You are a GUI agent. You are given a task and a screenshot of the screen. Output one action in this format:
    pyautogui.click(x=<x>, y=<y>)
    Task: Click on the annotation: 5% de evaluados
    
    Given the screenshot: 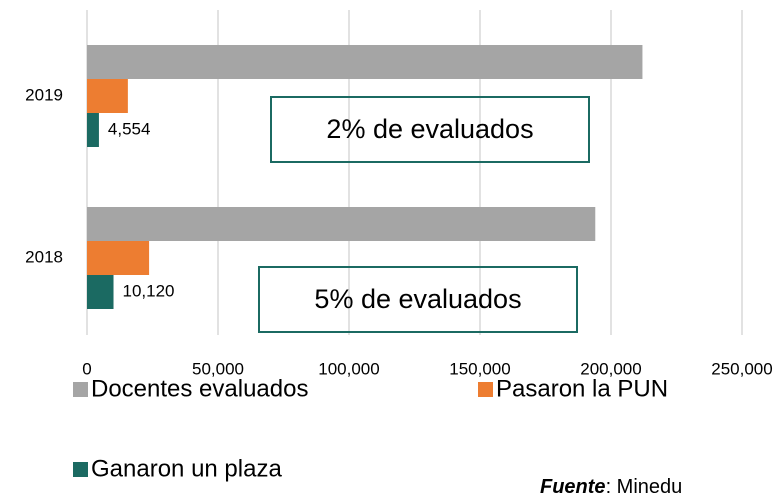 What is the action you would take?
    pyautogui.click(x=417, y=299)
    